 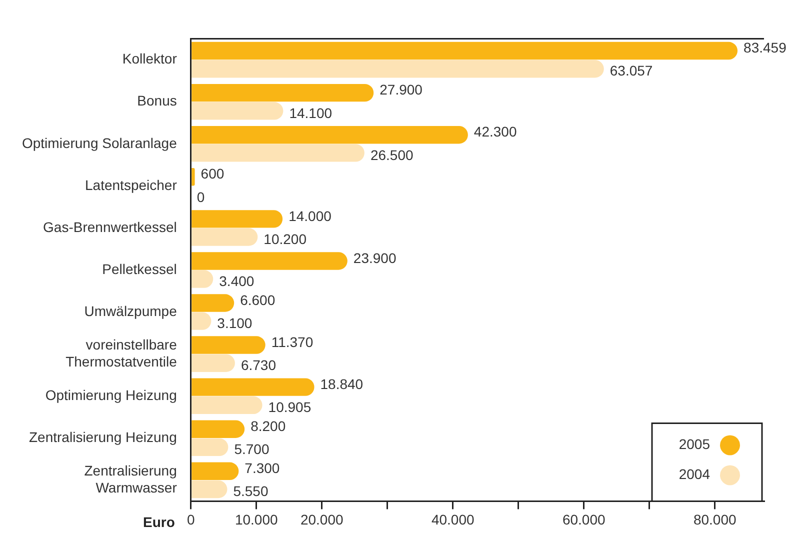 What do you see at coordinates (310, 216) in the screenshot?
I see `data-label: 14.000` at bounding box center [310, 216].